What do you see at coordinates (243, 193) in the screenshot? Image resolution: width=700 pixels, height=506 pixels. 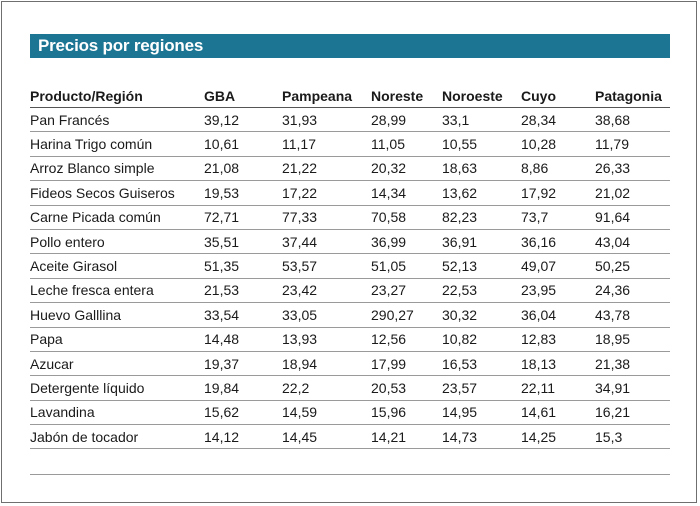 I see `price-gba: 19,53` at bounding box center [243, 193].